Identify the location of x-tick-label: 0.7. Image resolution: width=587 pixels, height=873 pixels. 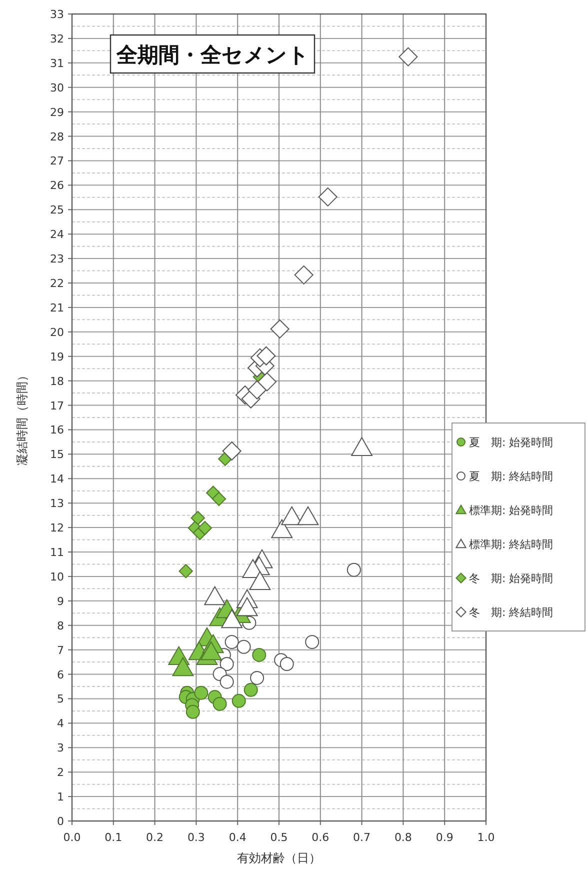
(362, 837).